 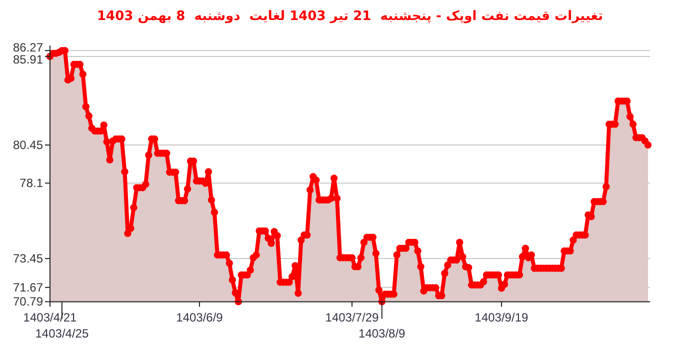 I want to click on x-tick-label: 1403/4/25, so click(x=62, y=333).